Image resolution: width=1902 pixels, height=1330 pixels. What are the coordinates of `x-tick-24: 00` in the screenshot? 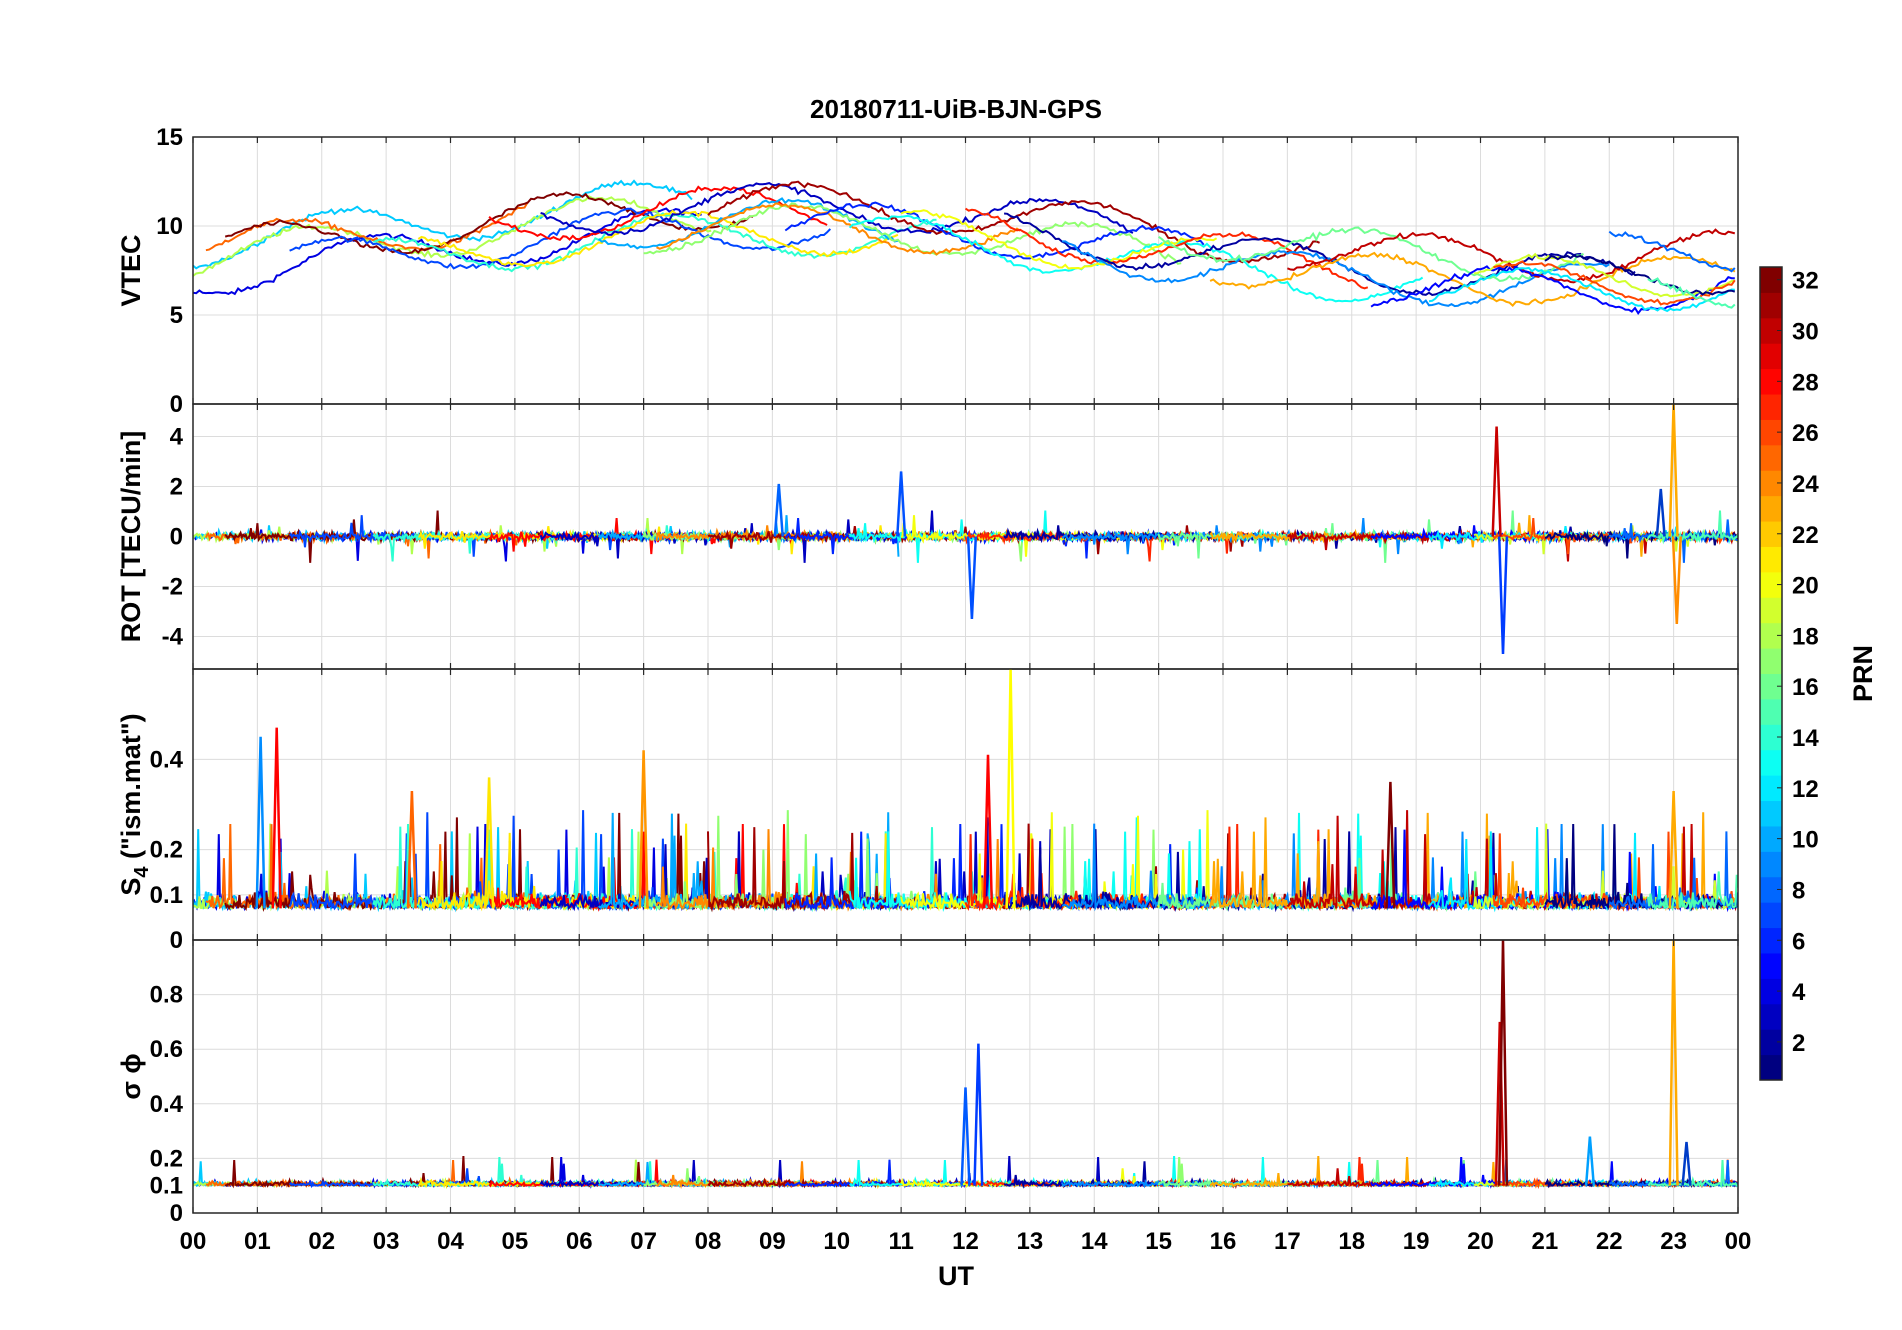 It's located at (1738, 1241).